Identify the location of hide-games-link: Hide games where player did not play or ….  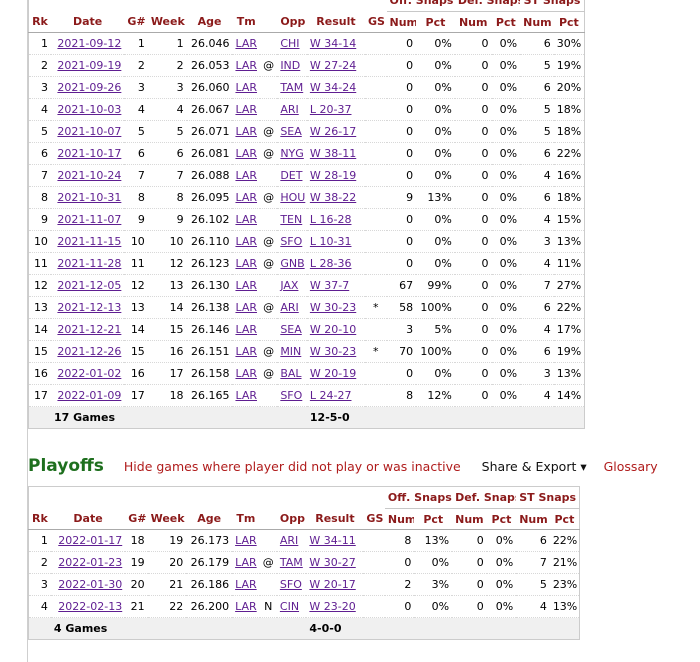
(292, 466).